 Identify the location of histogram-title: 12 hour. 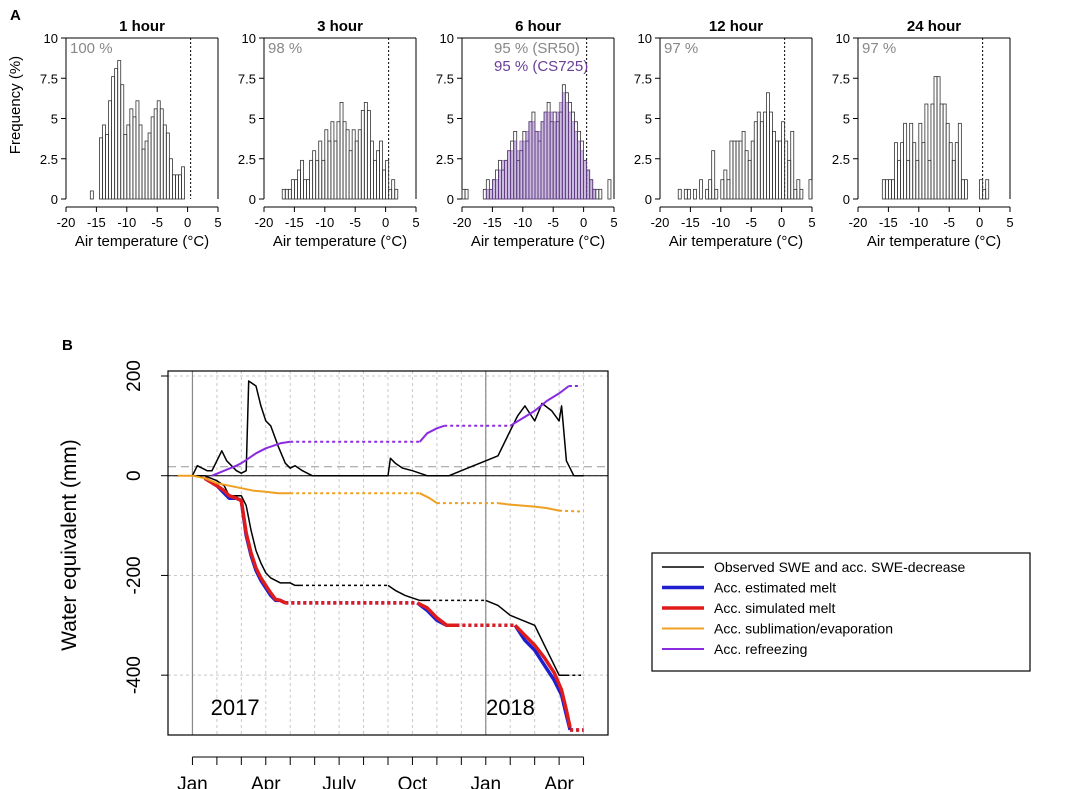
(736, 26).